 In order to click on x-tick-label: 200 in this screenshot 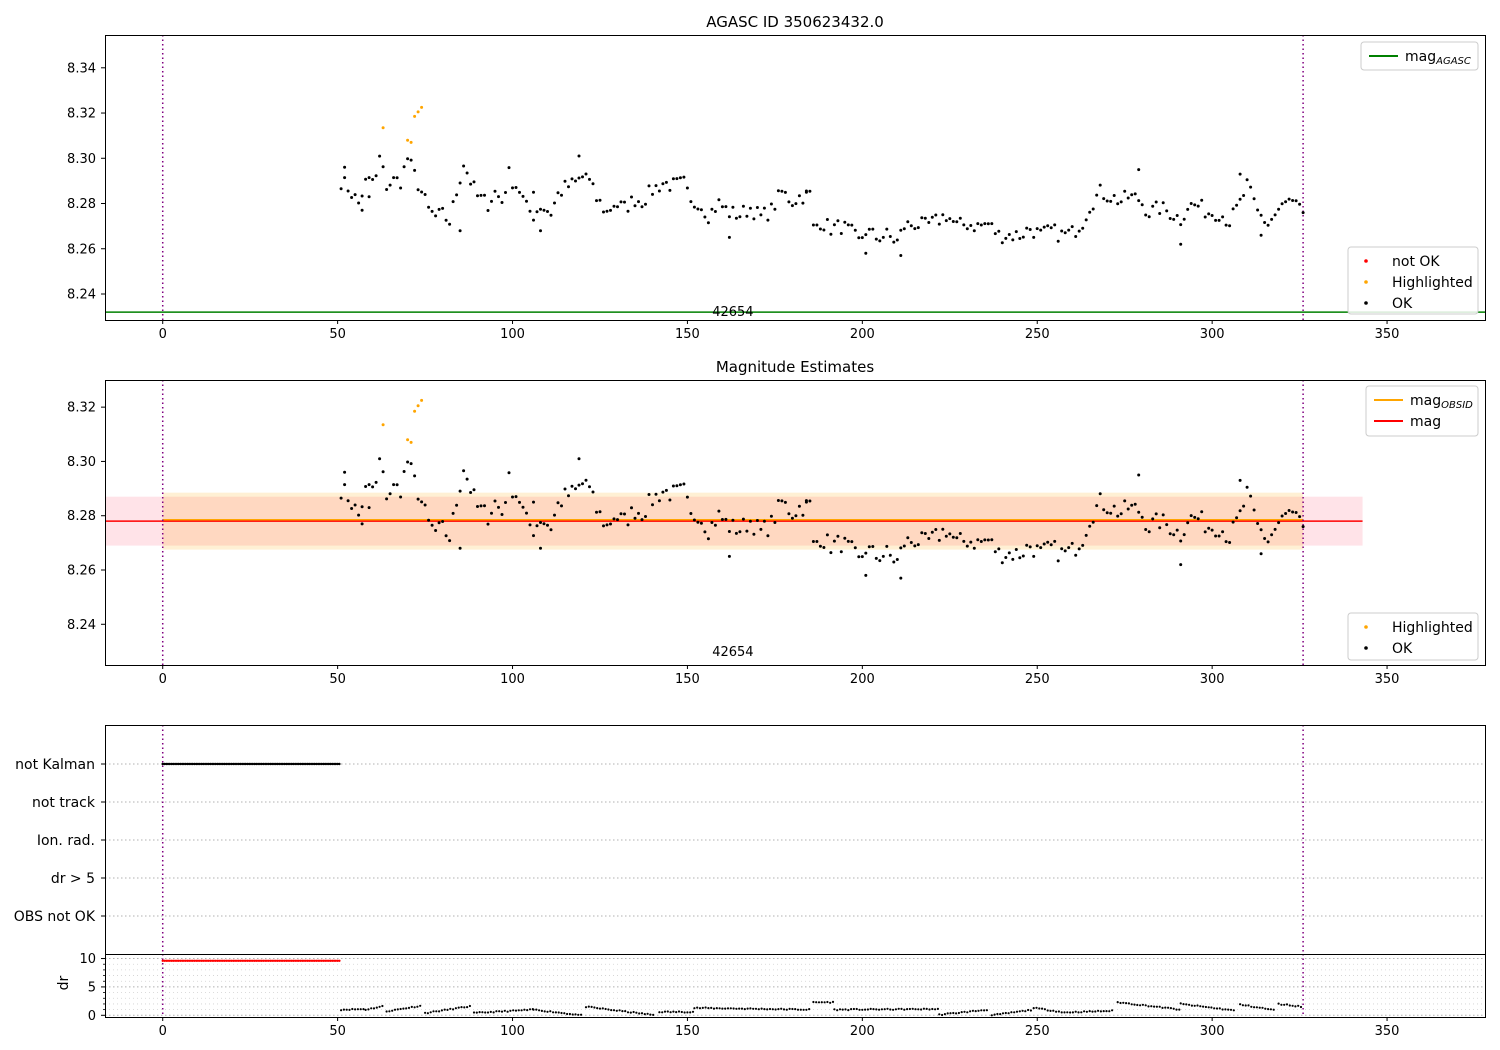, I will do `click(862, 1031)`.